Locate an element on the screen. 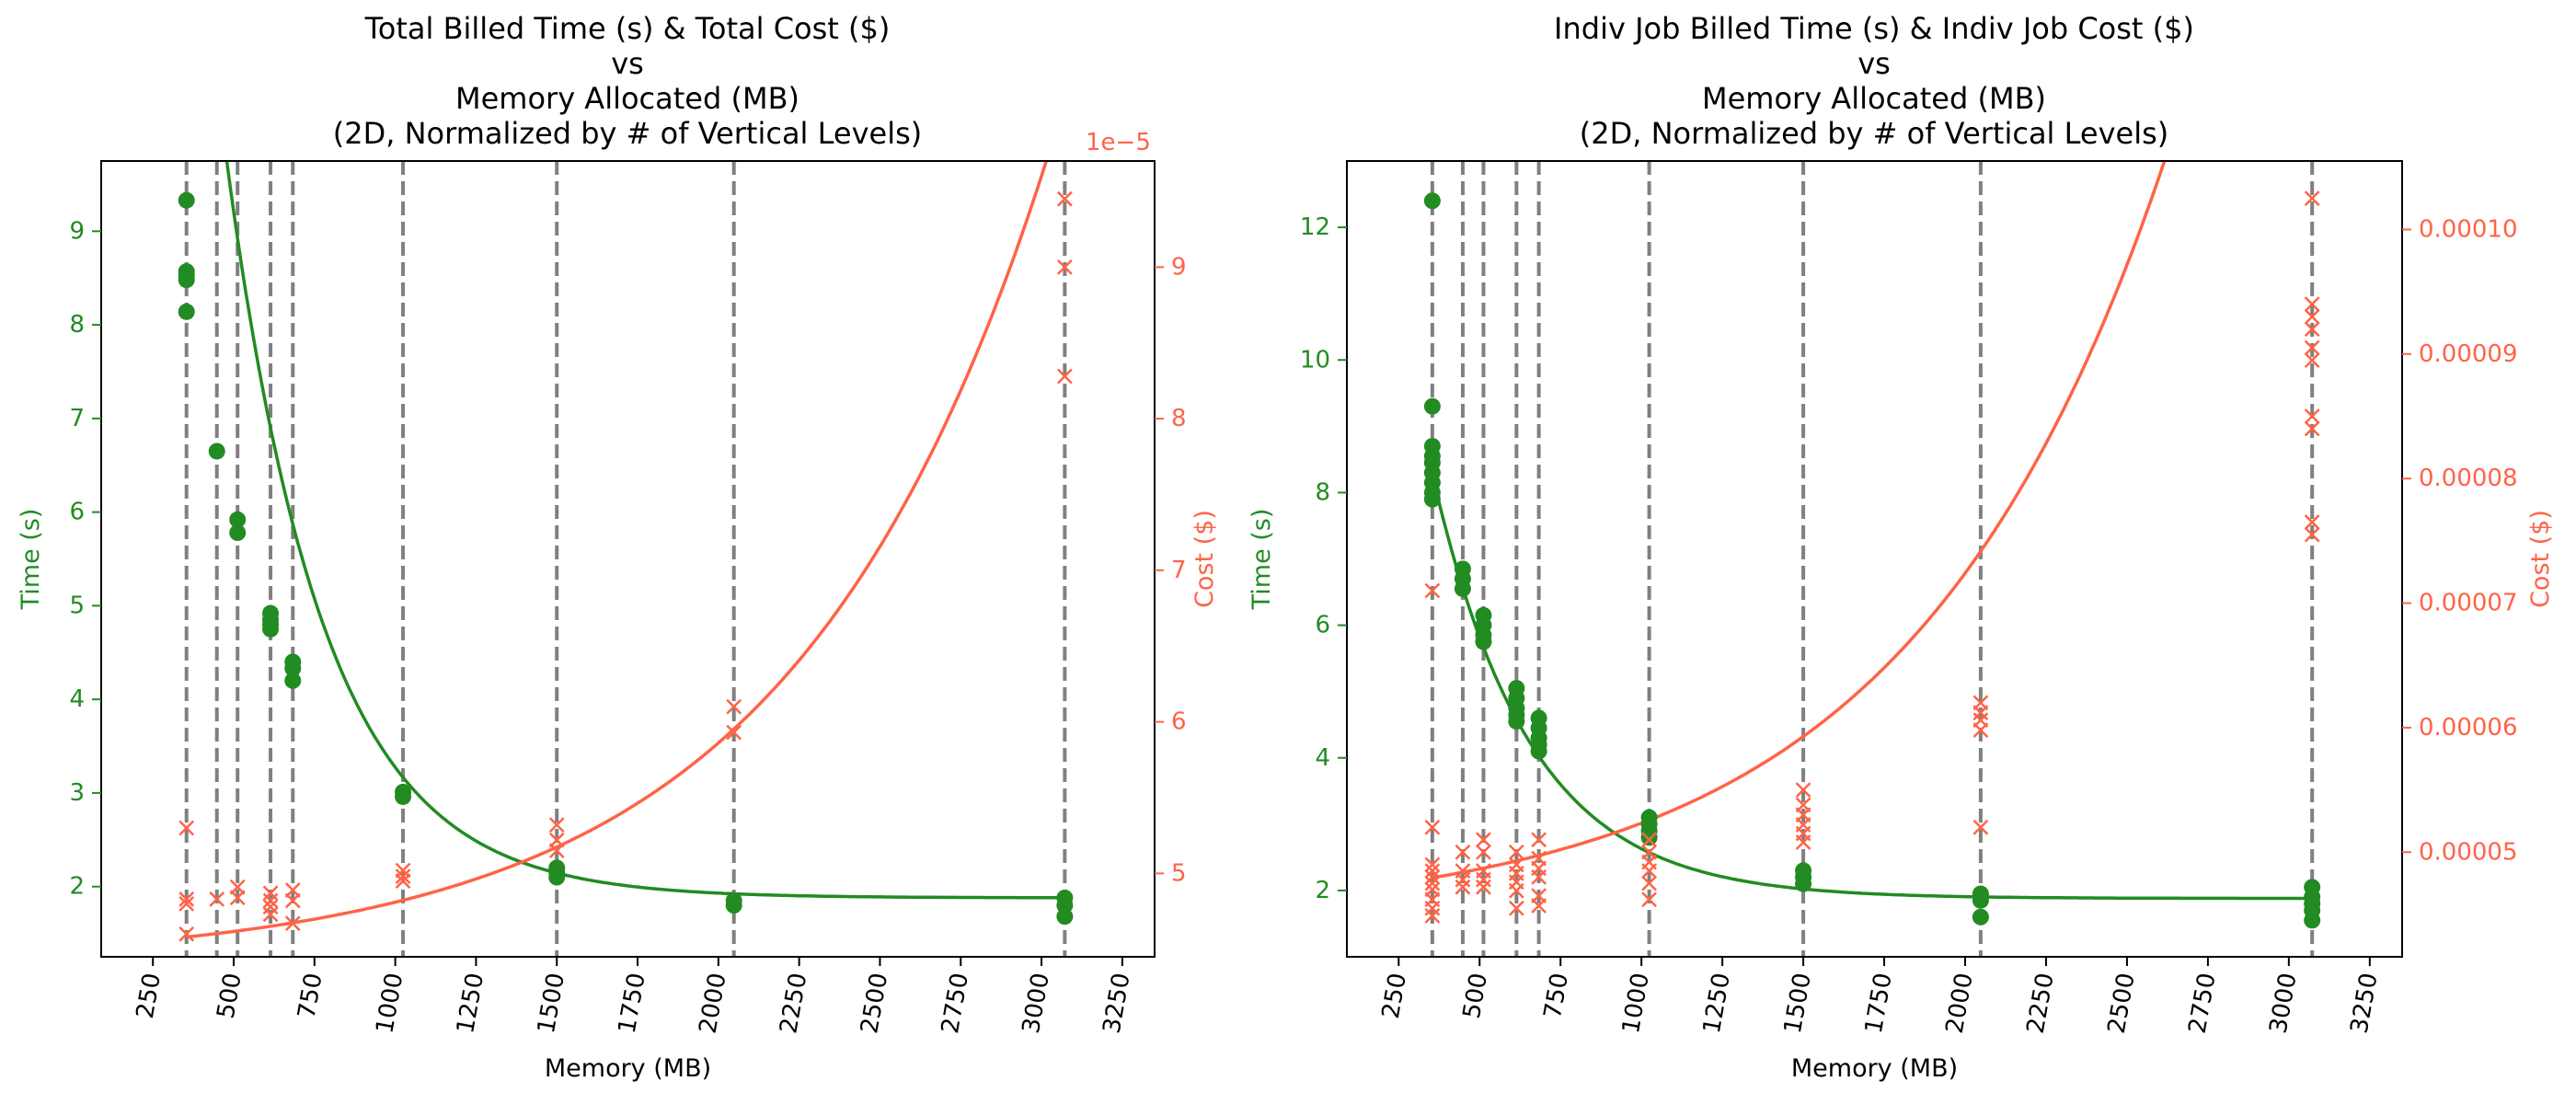 The width and height of the screenshot is (2576, 1104). x-tick-label: 2750 is located at coordinates (2203, 1003).